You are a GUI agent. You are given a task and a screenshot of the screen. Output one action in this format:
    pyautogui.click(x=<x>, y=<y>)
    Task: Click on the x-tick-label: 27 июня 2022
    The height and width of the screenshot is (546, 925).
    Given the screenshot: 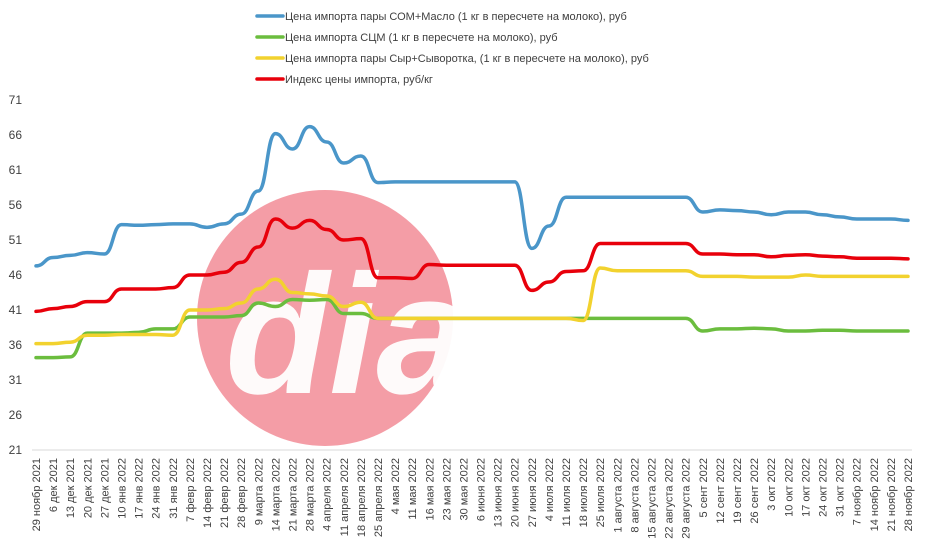 What is the action you would take?
    pyautogui.click(x=533, y=492)
    